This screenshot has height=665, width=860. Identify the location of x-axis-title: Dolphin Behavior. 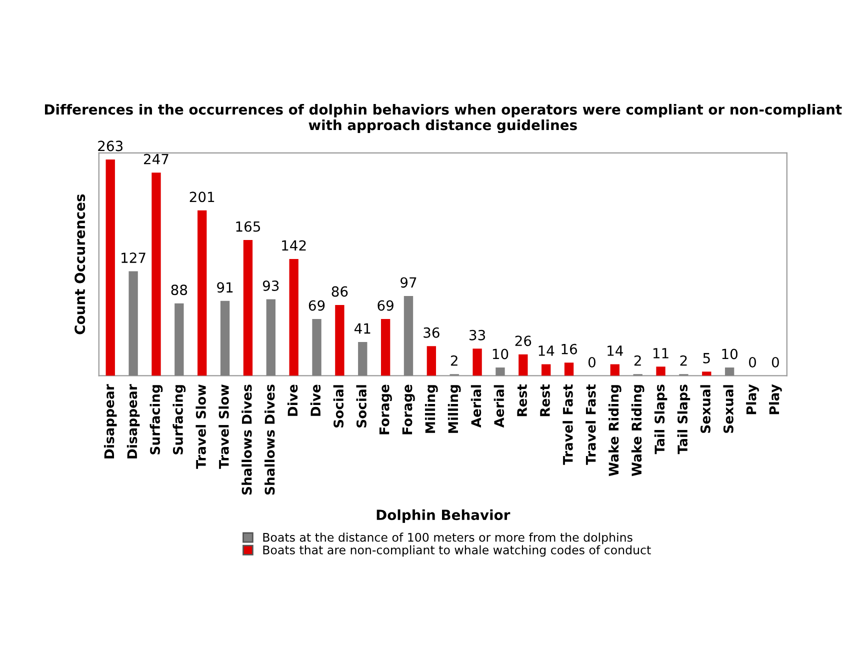
(443, 516).